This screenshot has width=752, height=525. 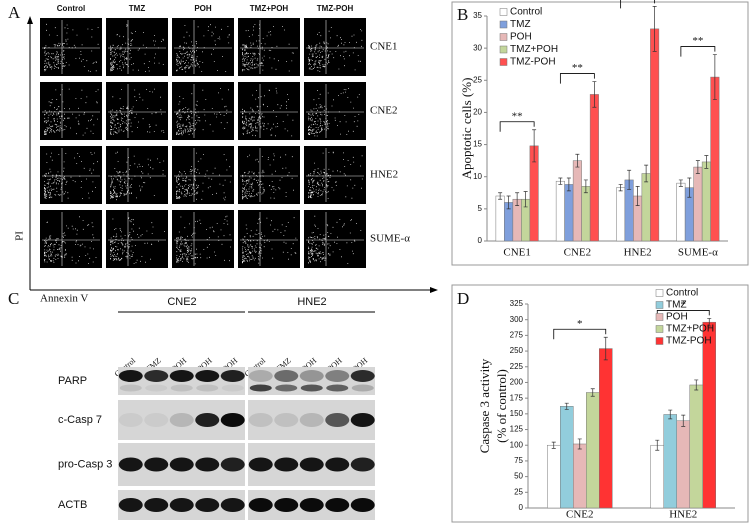 What do you see at coordinates (517, 413) in the screenshot?
I see `y-tick-label: 150` at bounding box center [517, 413].